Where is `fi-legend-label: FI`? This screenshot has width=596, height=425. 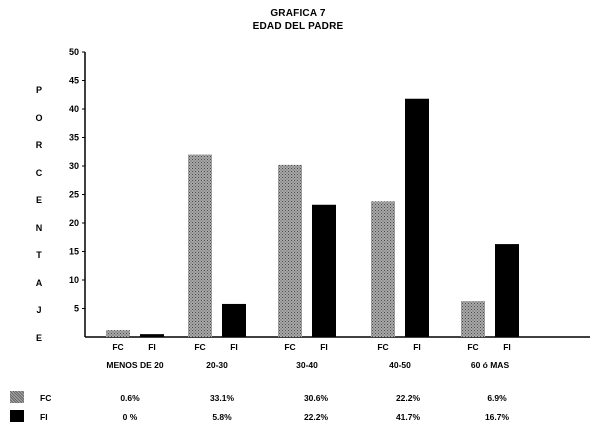 fi-legend-label: FI is located at coordinates (44, 417).